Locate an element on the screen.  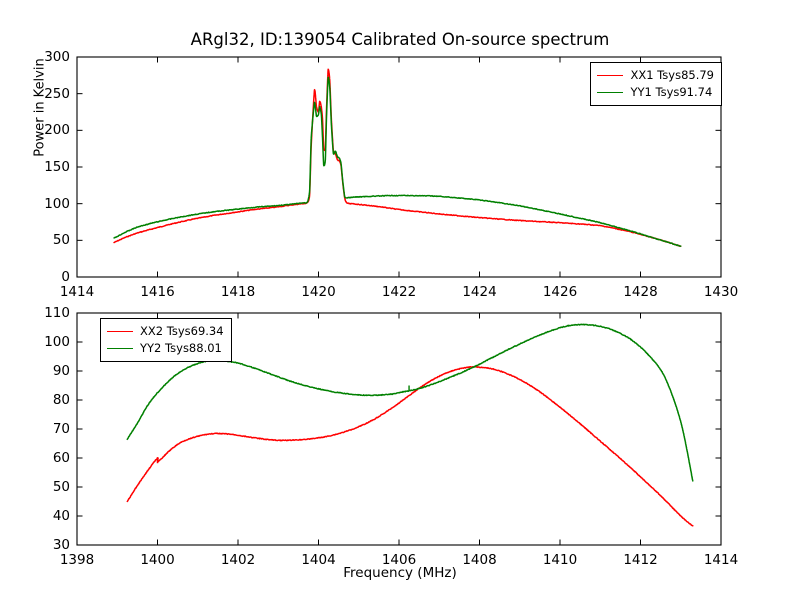
x-tick-label: 1424 is located at coordinates (479, 292).